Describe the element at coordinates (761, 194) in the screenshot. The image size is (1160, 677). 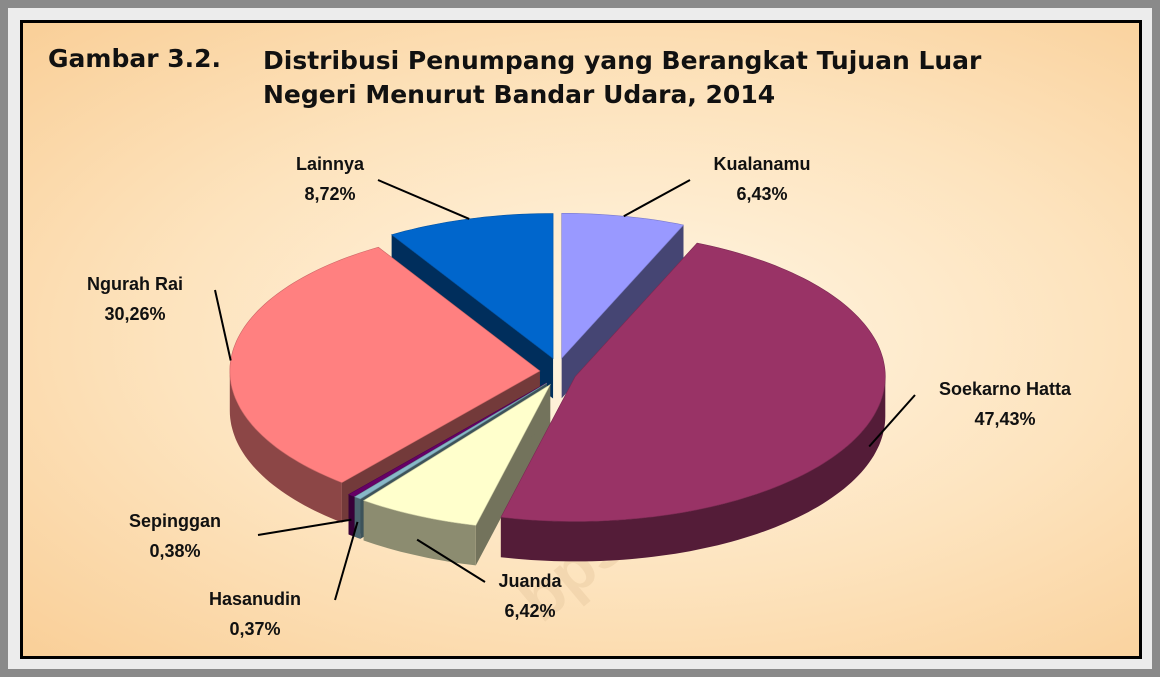
I see `data-label: 6,43%` at that location.